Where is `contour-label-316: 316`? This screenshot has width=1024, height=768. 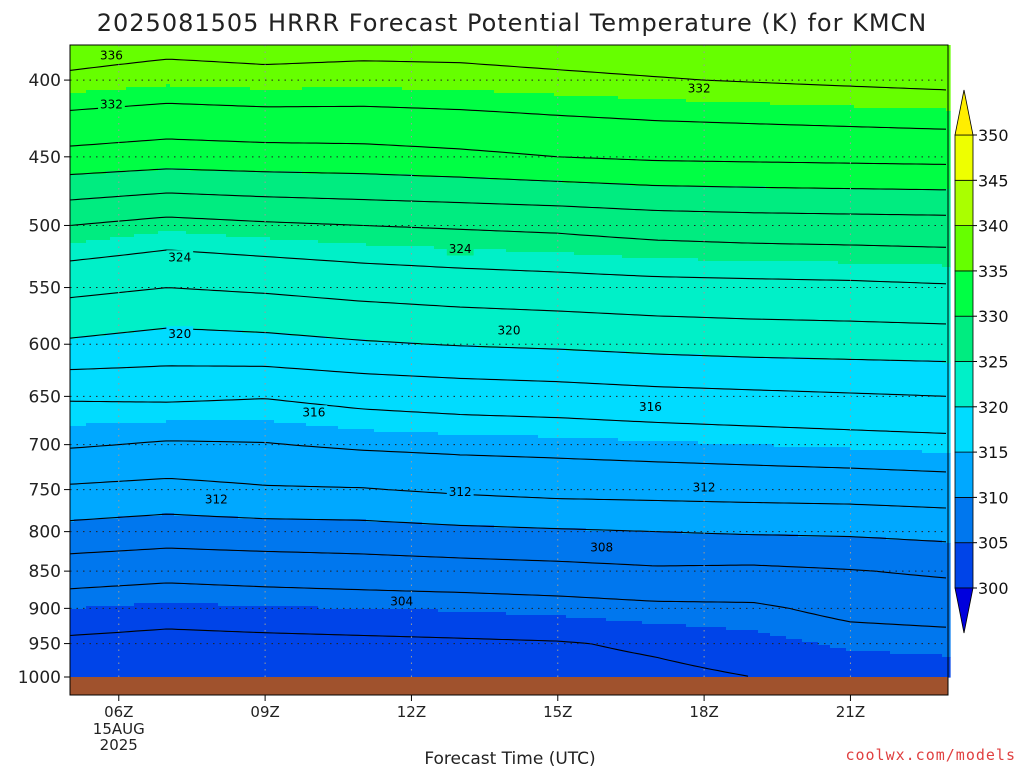
contour-label-316: 316 is located at coordinates (650, 407).